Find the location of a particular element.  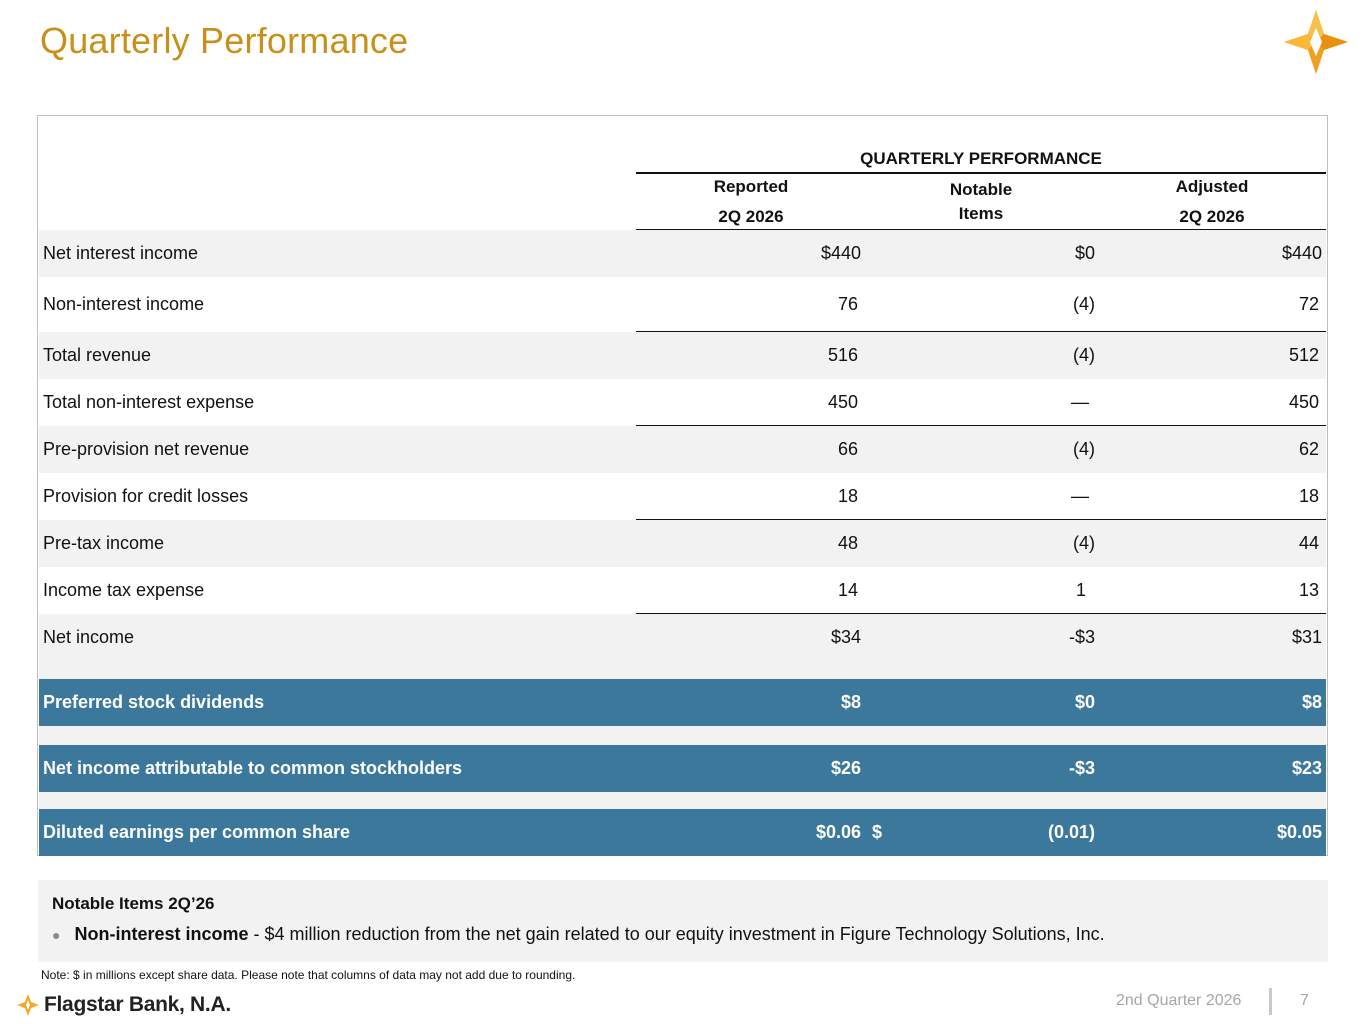

reported-value: 516 is located at coordinates (842, 355).